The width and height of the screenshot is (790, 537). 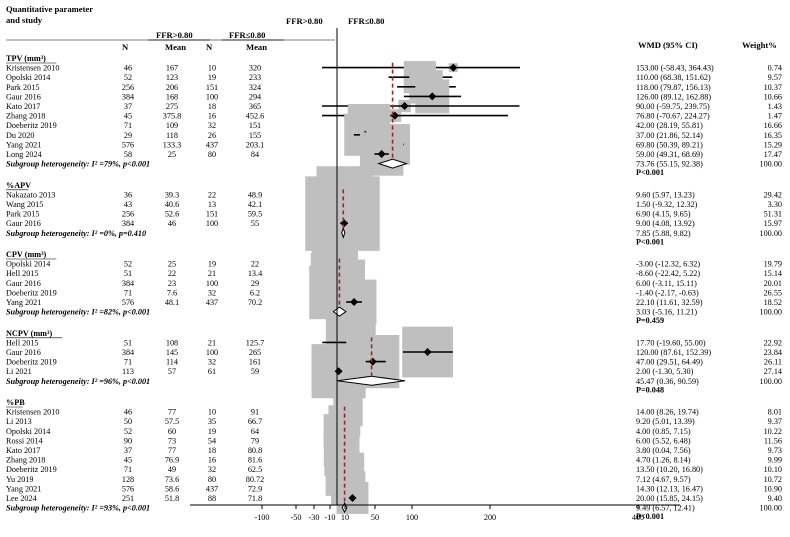 What do you see at coordinates (255, 116) in the screenshot?
I see `mean-right: 452.6` at bounding box center [255, 116].